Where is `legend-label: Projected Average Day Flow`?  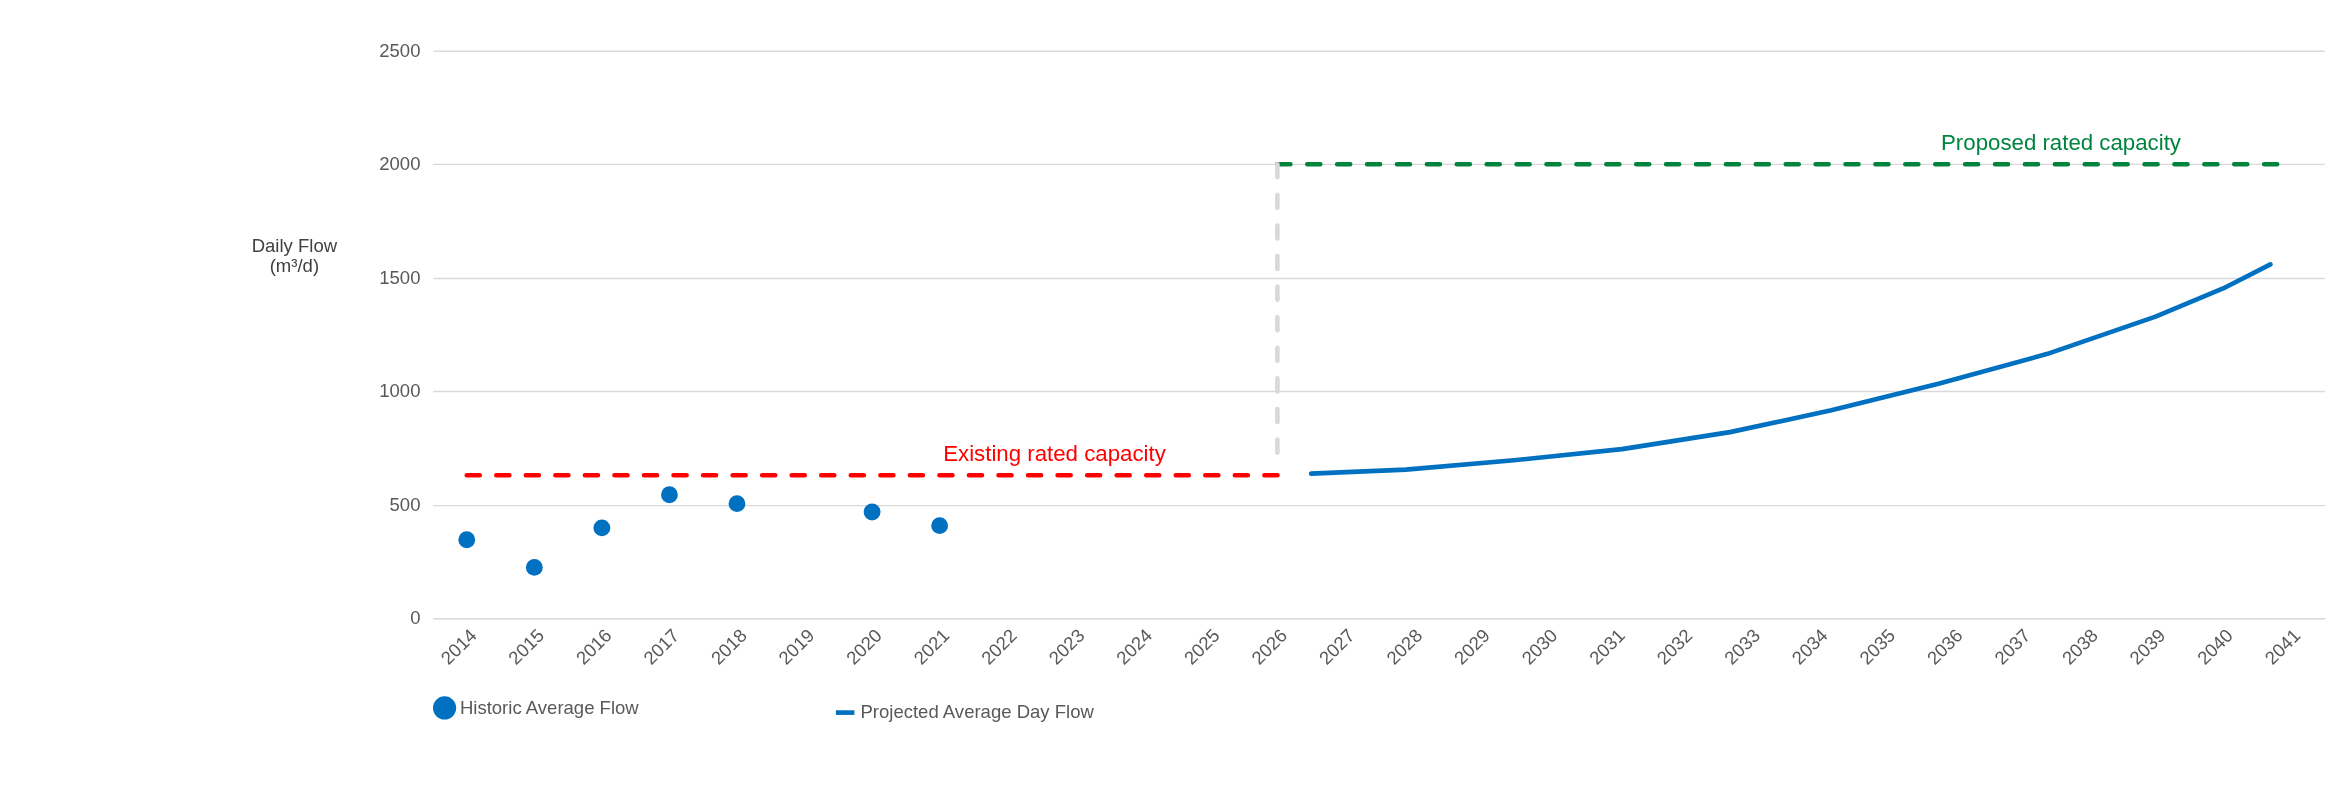 legend-label: Projected Average Day Flow is located at coordinates (977, 712).